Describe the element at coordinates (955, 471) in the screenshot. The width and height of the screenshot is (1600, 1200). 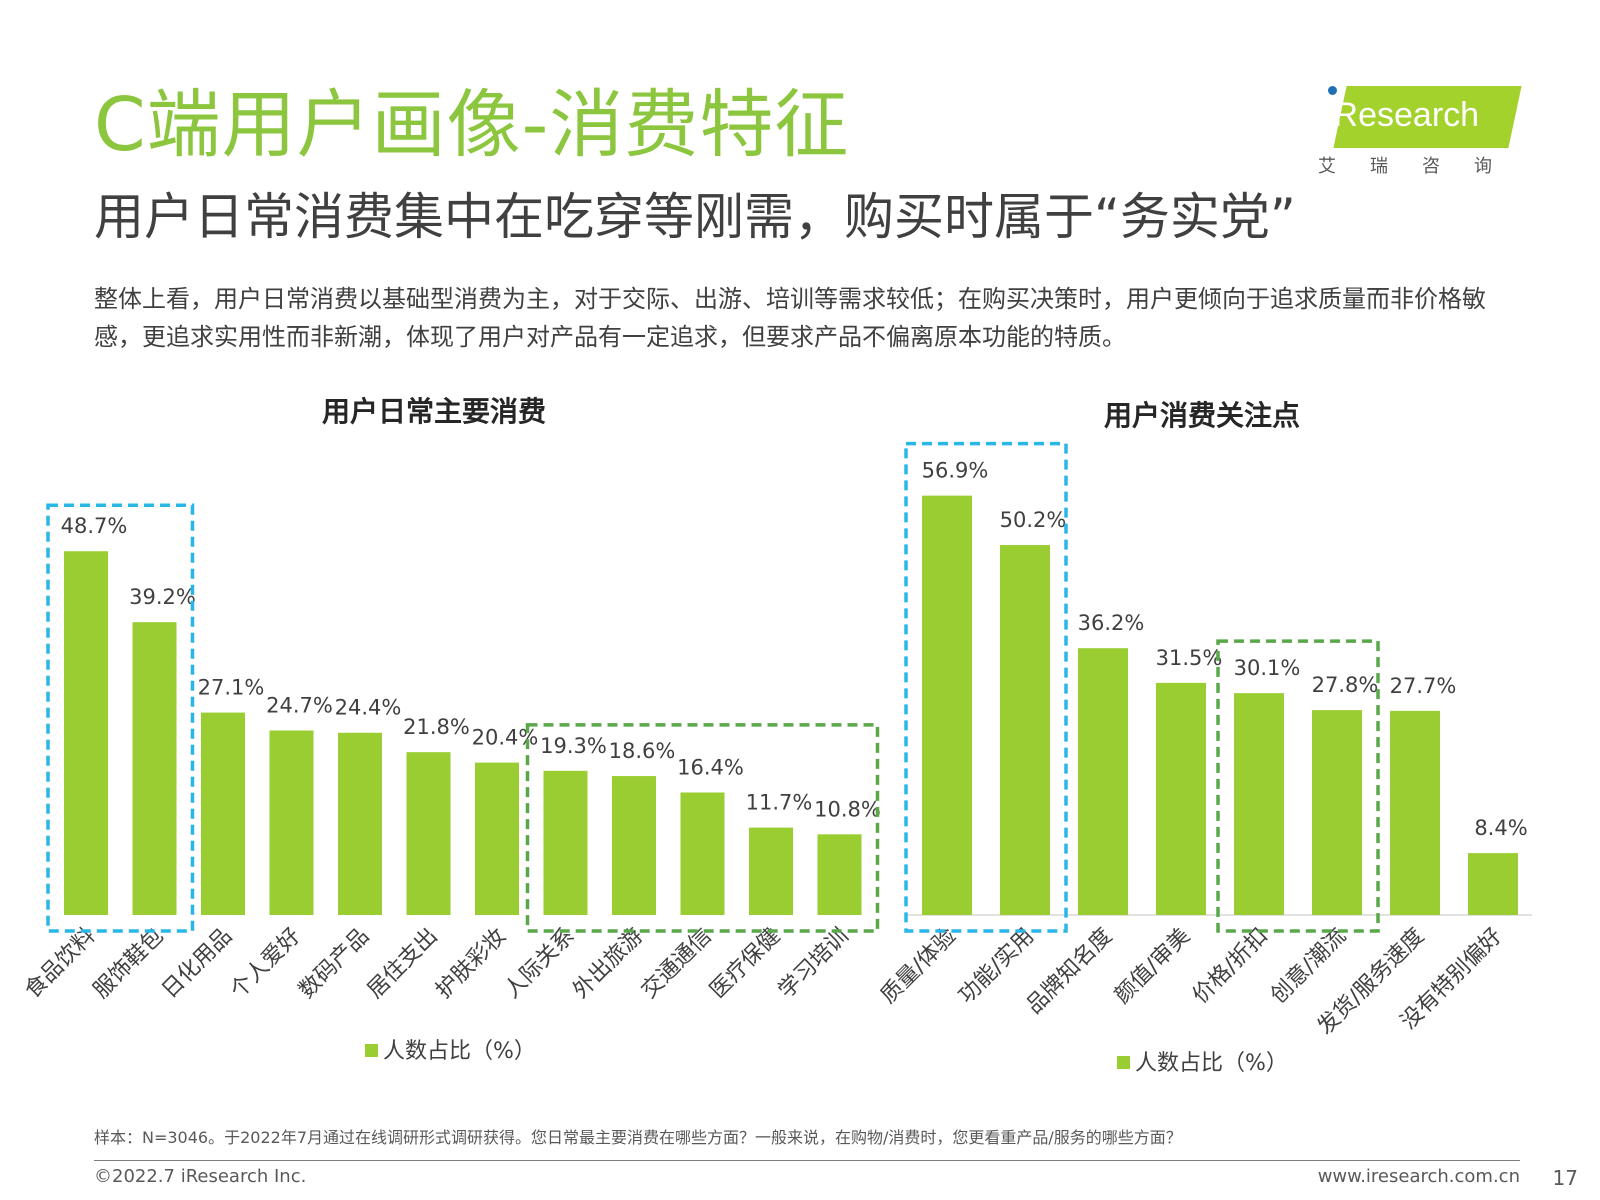
I see `data-label-1: 56.9%` at that location.